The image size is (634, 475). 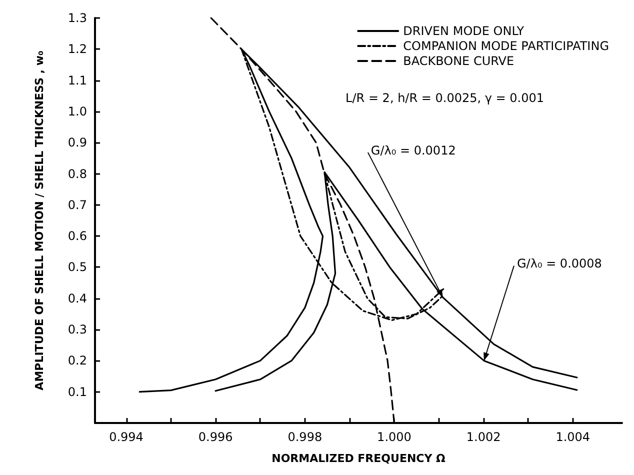 What do you see at coordinates (77, 391) in the screenshot?
I see `y-tick-label: 0.1` at bounding box center [77, 391].